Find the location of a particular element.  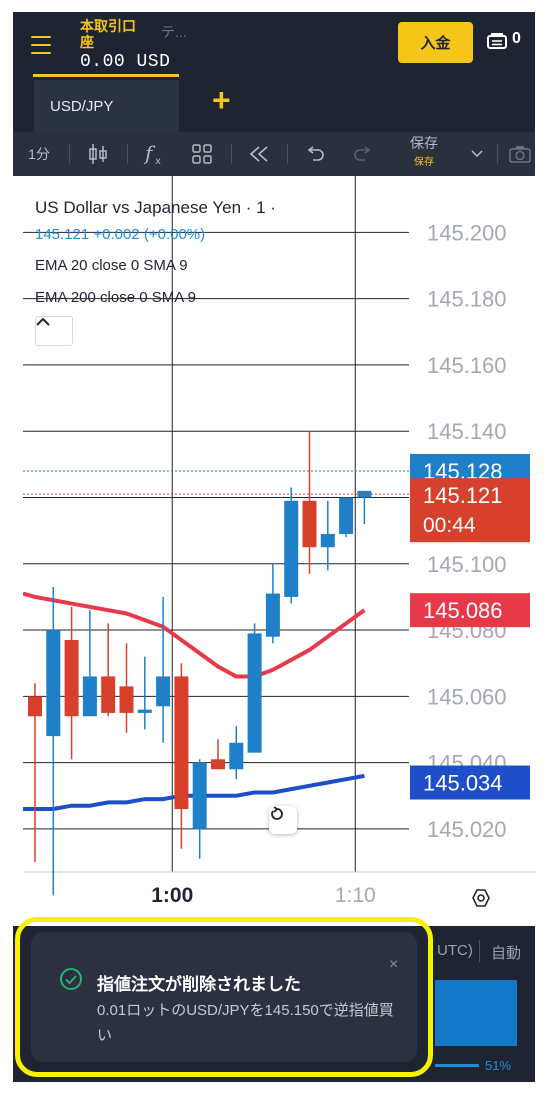

ema20-line is located at coordinates (194, 635).